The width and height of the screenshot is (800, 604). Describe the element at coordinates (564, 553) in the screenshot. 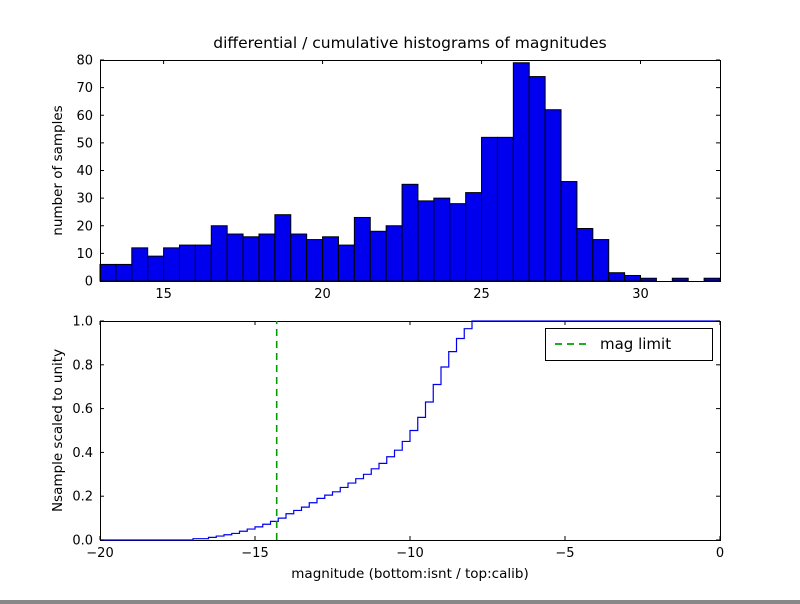

I see `x-tick-label: −5` at that location.